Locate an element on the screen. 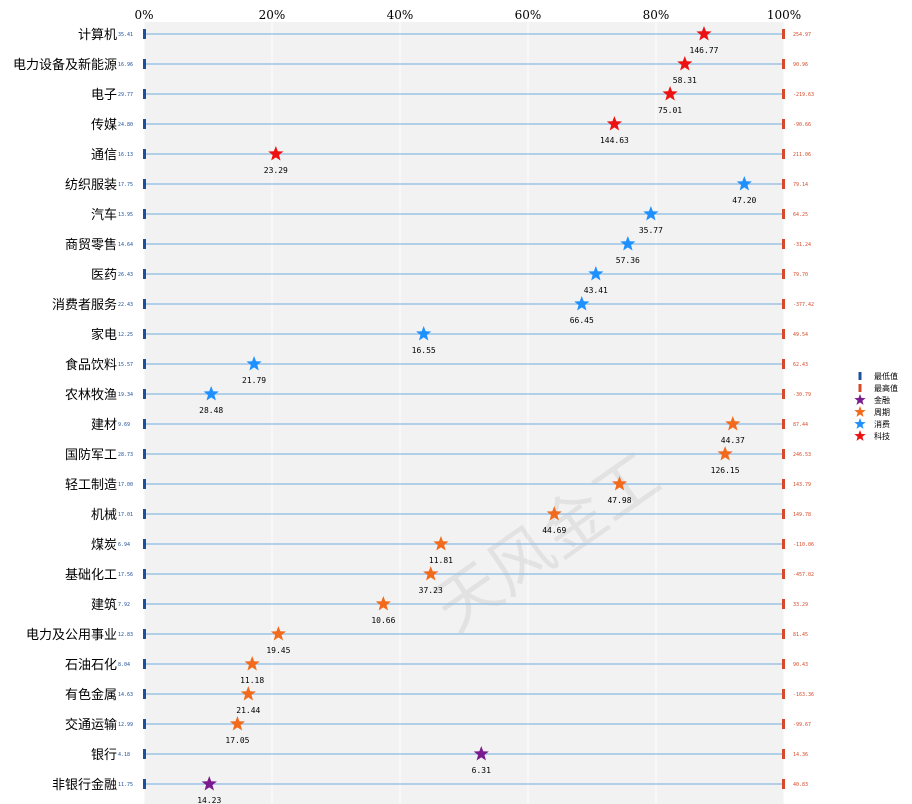  industry-label: 煤炭 is located at coordinates (104, 545).